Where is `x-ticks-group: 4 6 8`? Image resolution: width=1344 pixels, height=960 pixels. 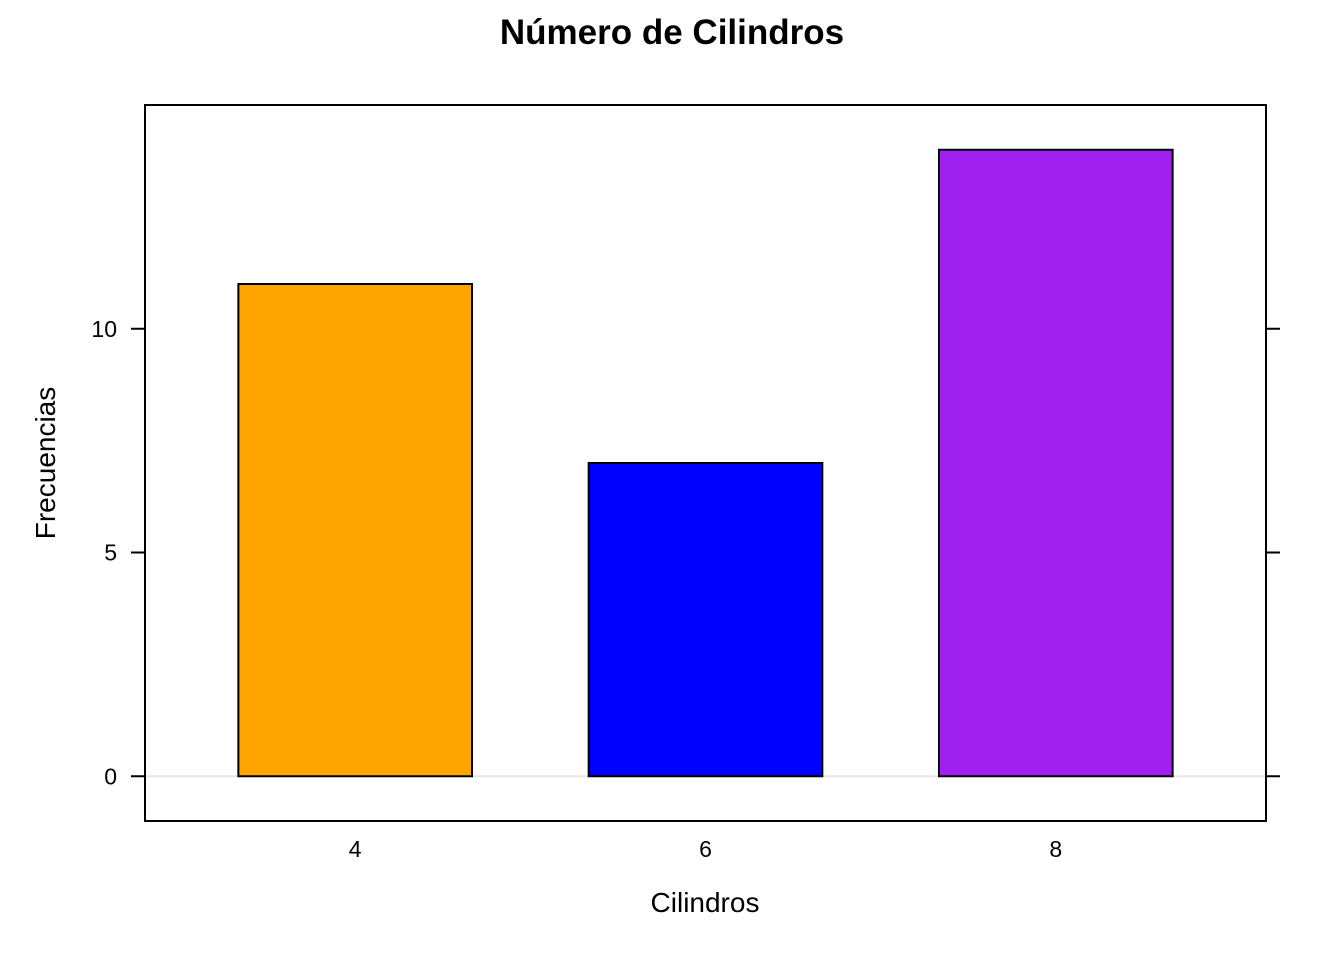 x-ticks-group: 4 6 8 is located at coordinates (705, 849).